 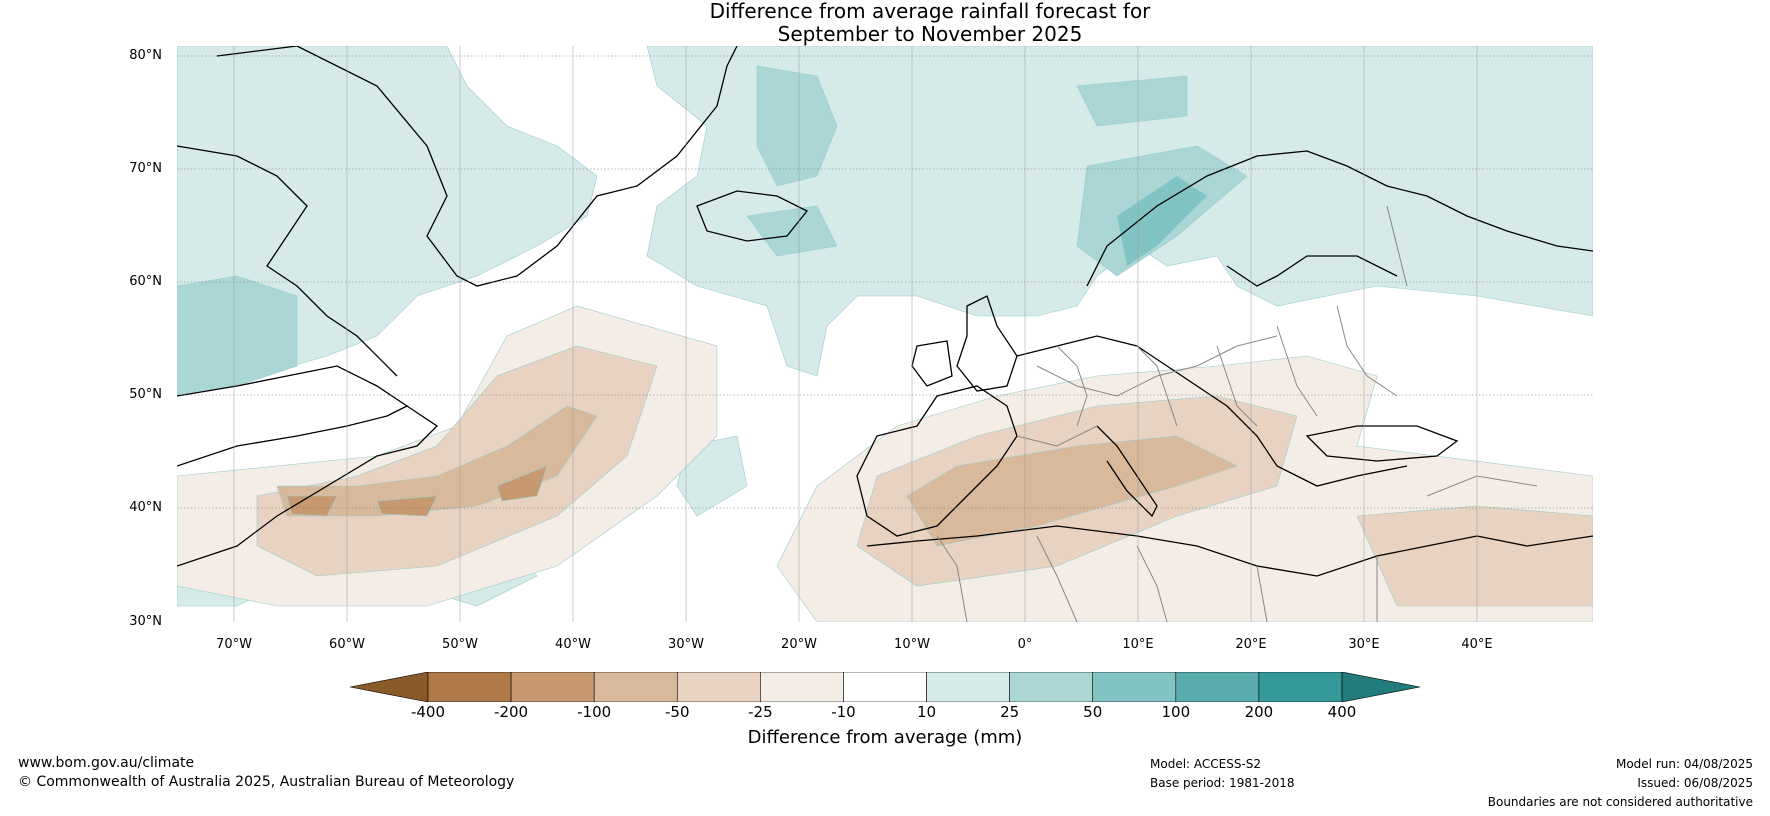 I want to click on black-sea-coast, so click(x=1382, y=443).